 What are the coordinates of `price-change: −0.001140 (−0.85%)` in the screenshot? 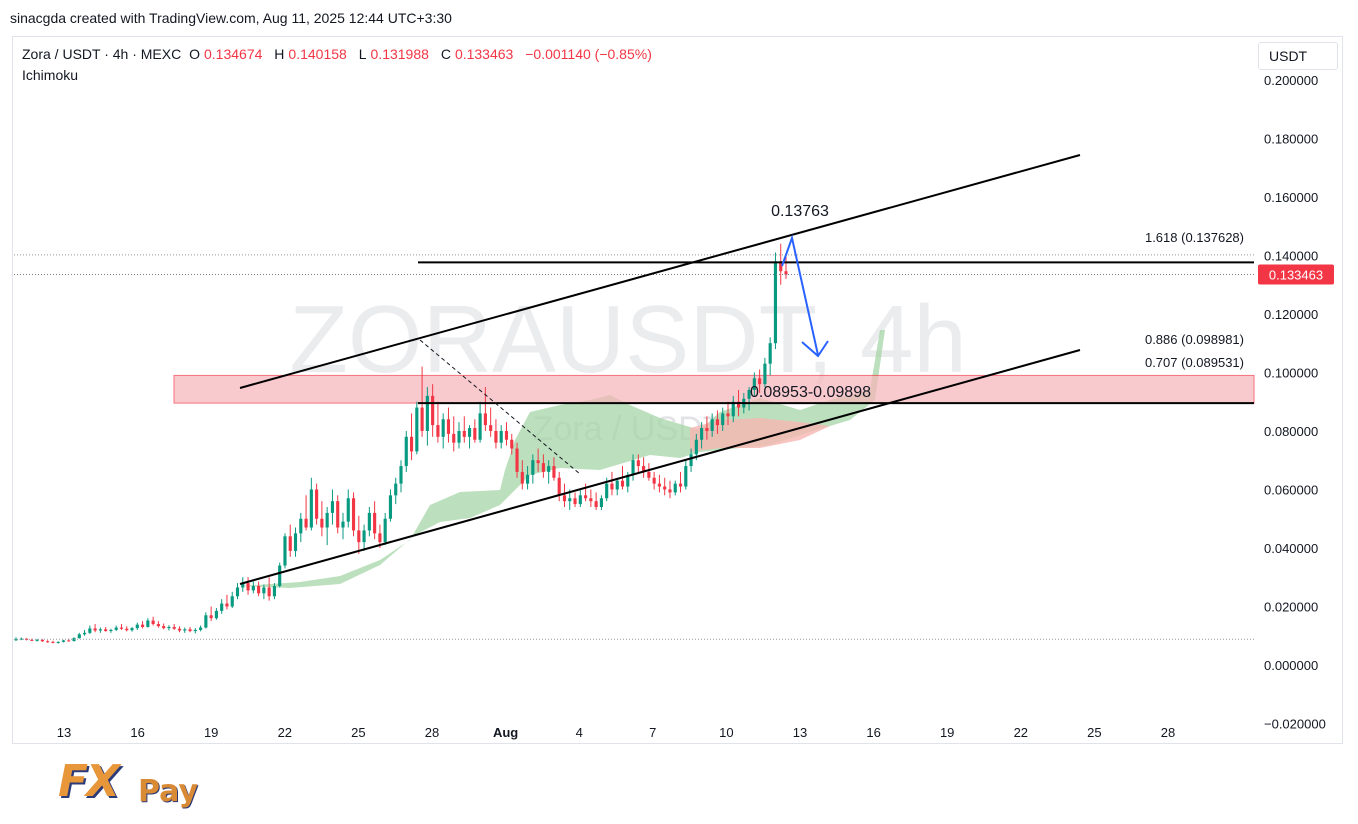 It's located at (588, 54).